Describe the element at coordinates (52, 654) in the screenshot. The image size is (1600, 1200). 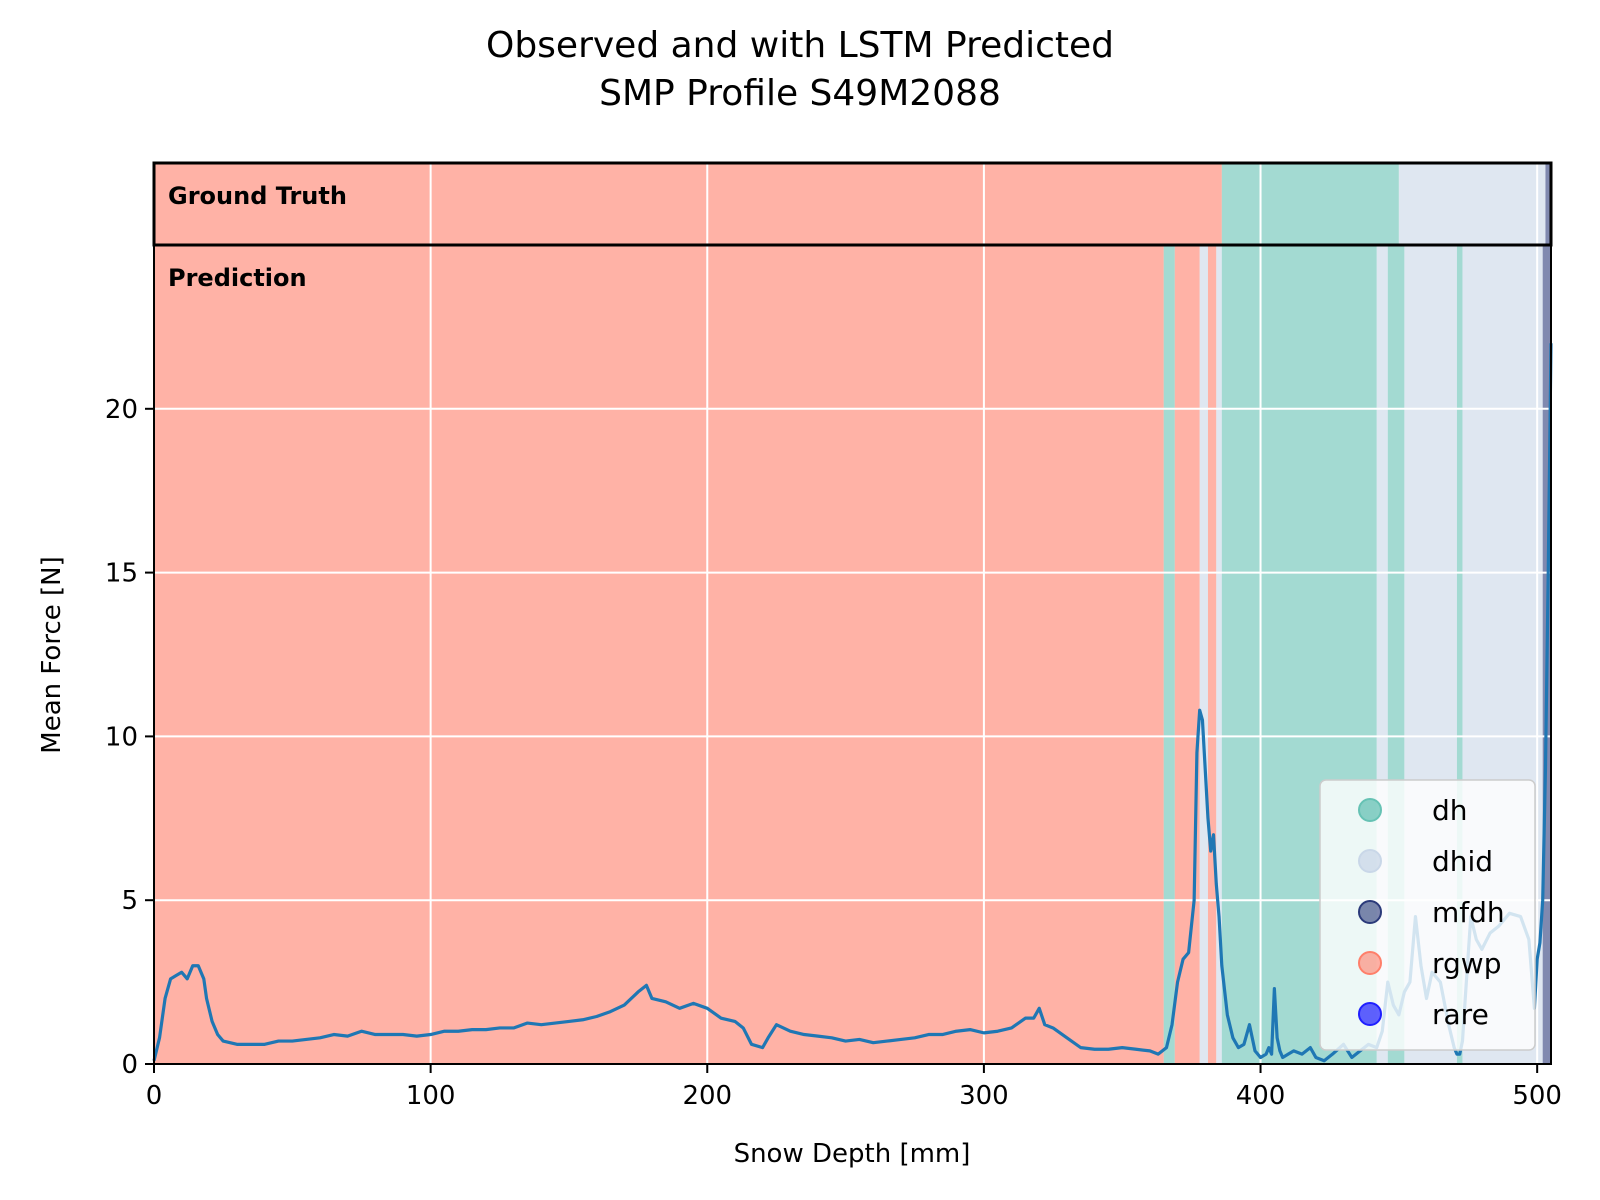
I see `y-axis-label: Mean Force [N]` at that location.